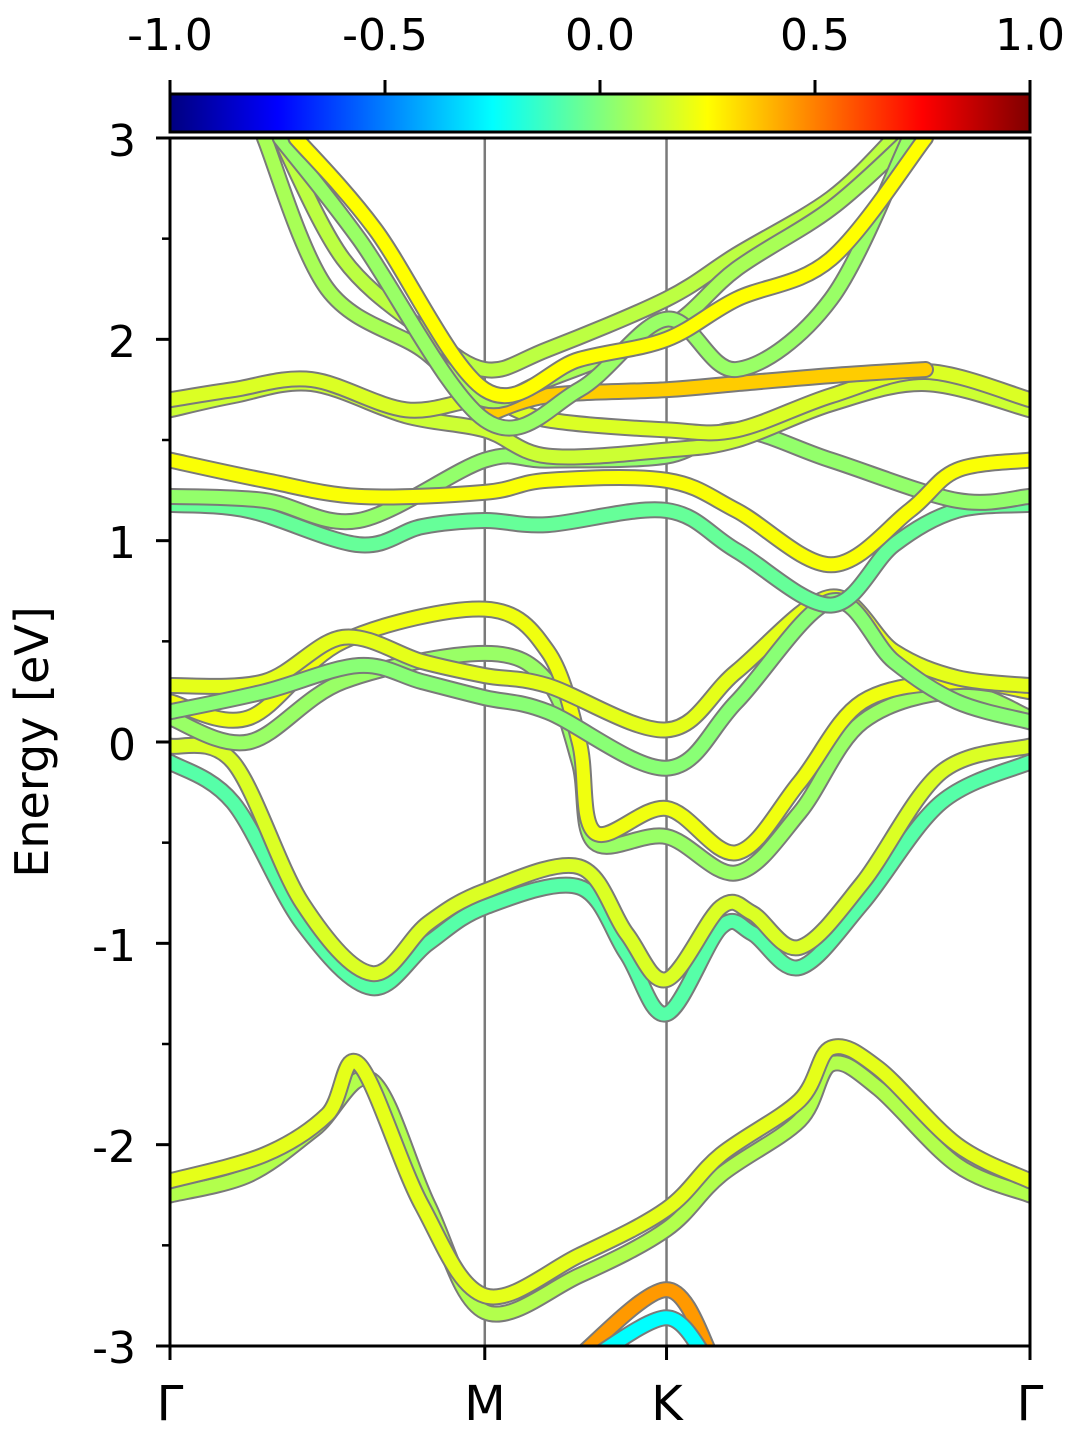 The width and height of the screenshot is (1080, 1445). Describe the element at coordinates (163, 742) in the screenshot. I see `y-axis-ticks` at that location.